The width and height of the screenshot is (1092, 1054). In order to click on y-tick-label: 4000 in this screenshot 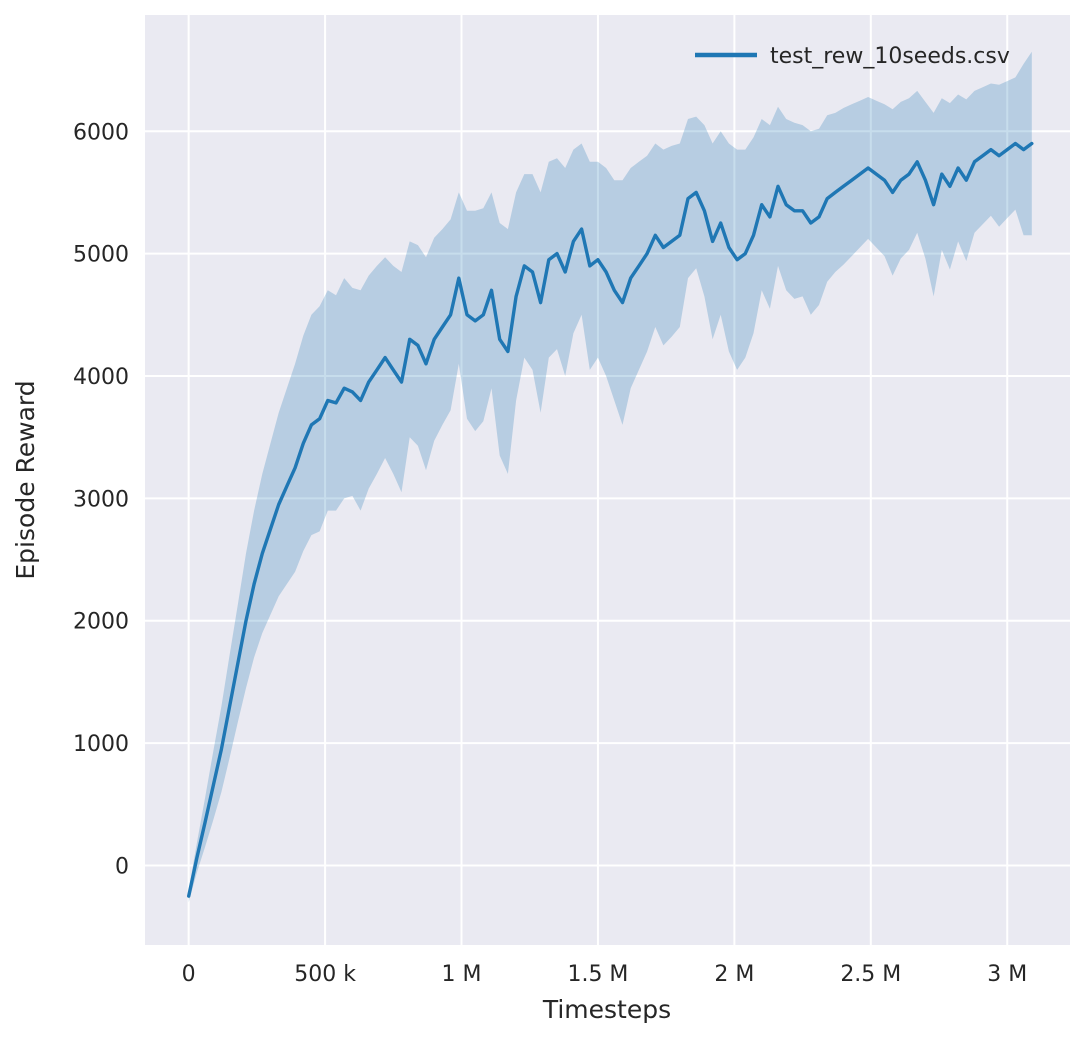, I will do `click(101, 377)`.